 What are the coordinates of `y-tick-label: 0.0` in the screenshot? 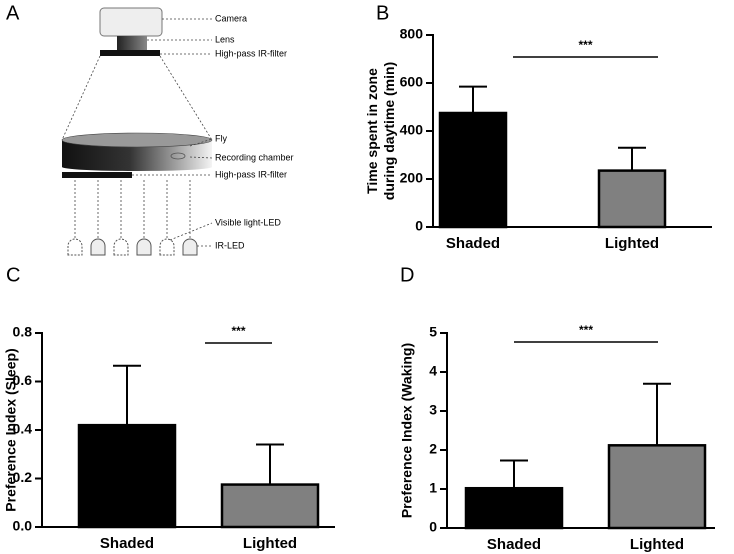 It's located at (23, 526).